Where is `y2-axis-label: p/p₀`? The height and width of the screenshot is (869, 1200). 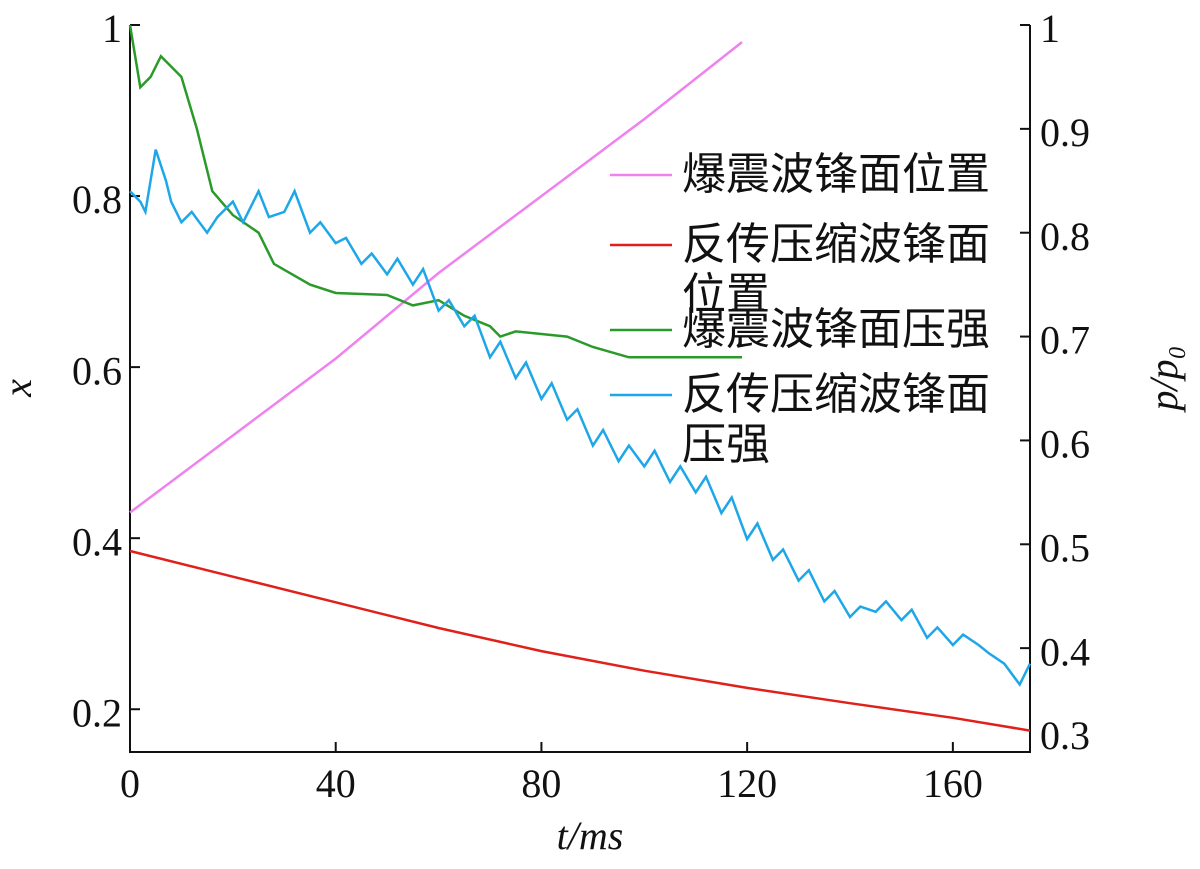 y2-axis-label: p/p₀ is located at coordinates (1163, 379).